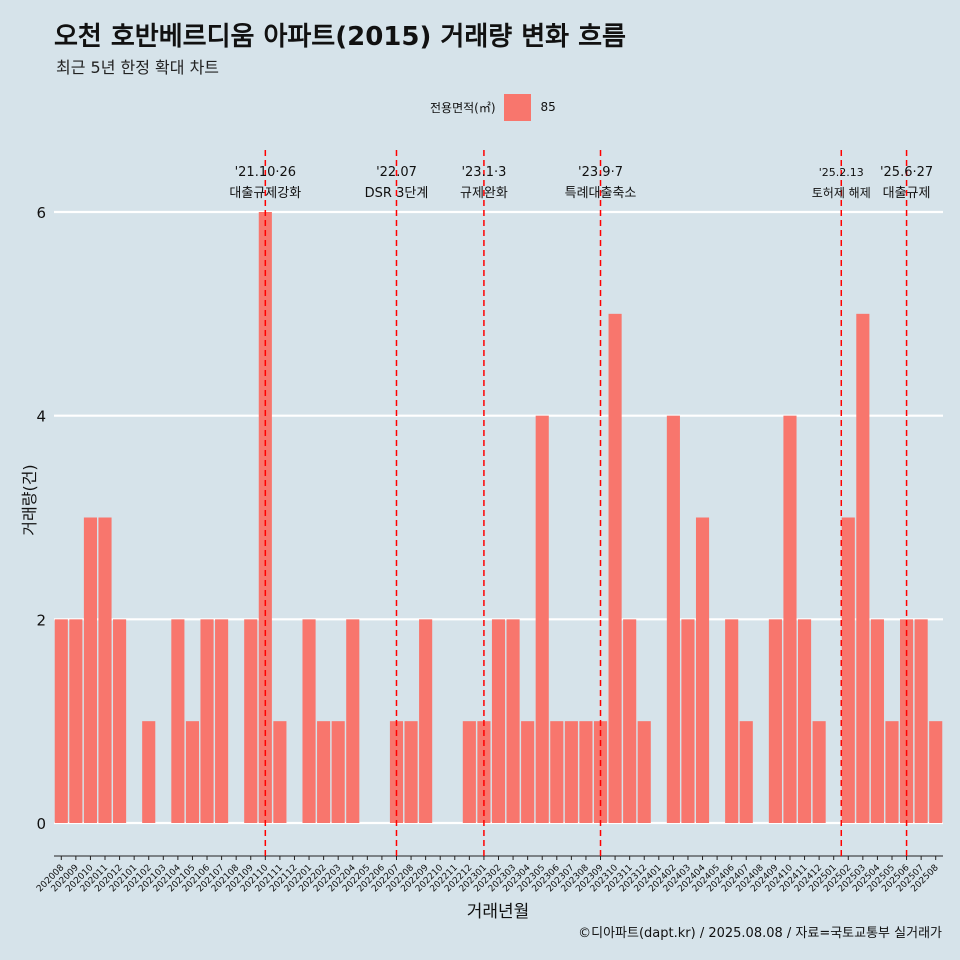 This screenshot has height=960, width=960. Describe the element at coordinates (841, 172) in the screenshot. I see `event-date-label: '25.2.13` at that location.